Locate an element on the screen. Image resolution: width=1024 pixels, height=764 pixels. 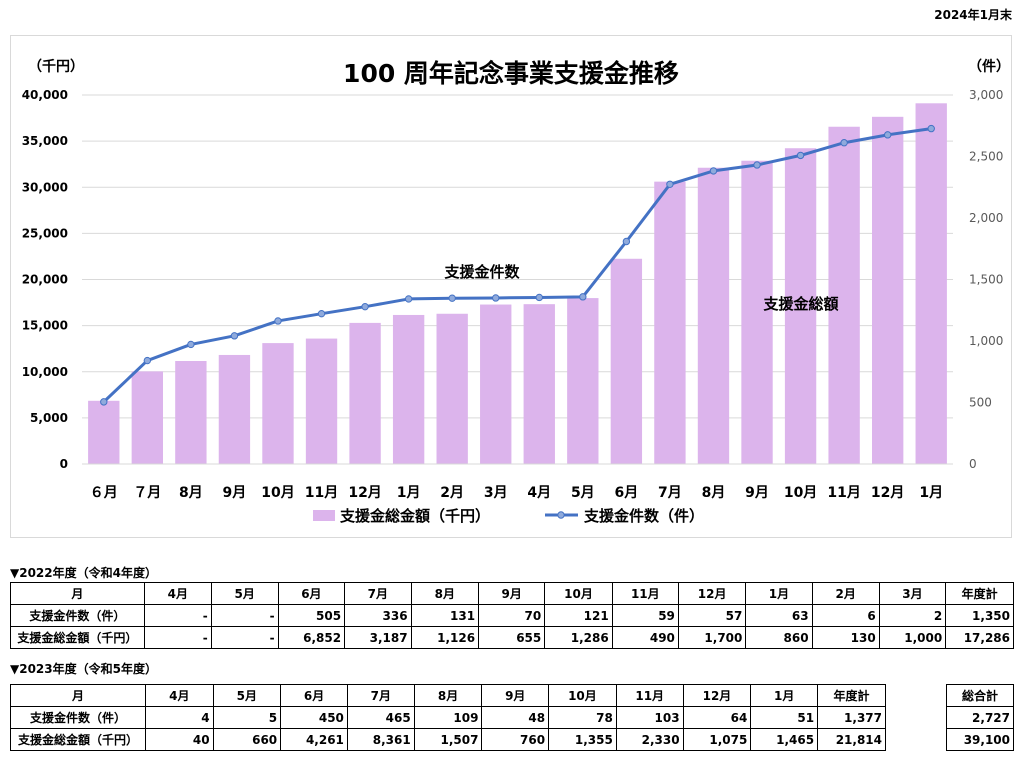
y-right-tick-label: 3,000 is located at coordinates (986, 95).